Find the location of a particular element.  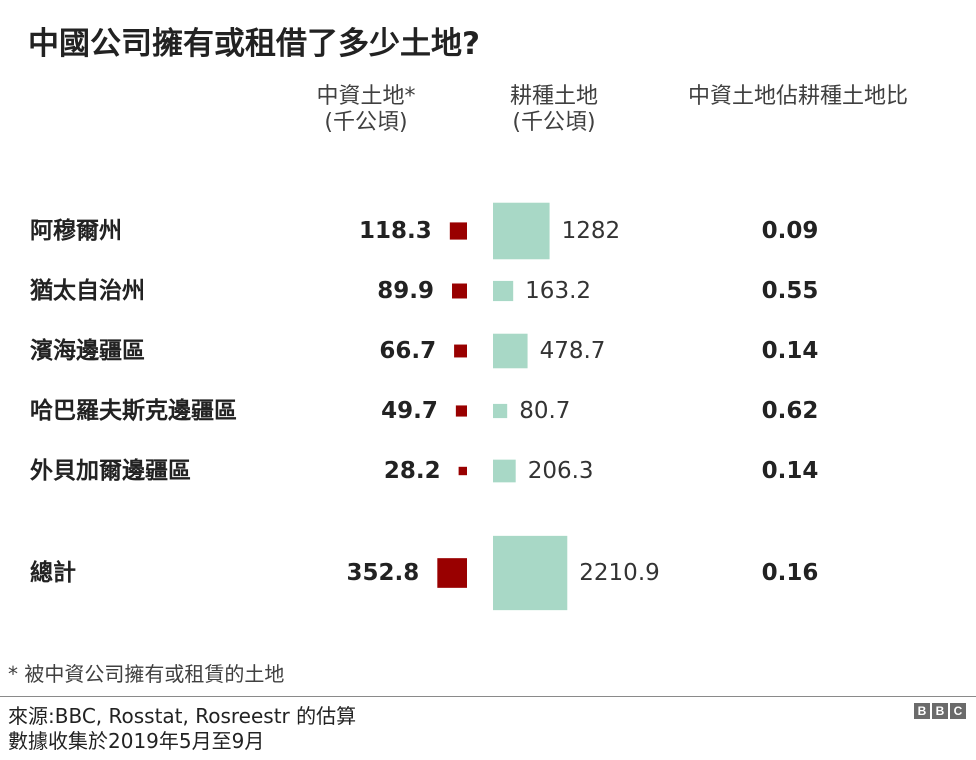

region-label-row-4: 哈巴羅夫斯克邊疆區 is located at coordinates (133, 410).